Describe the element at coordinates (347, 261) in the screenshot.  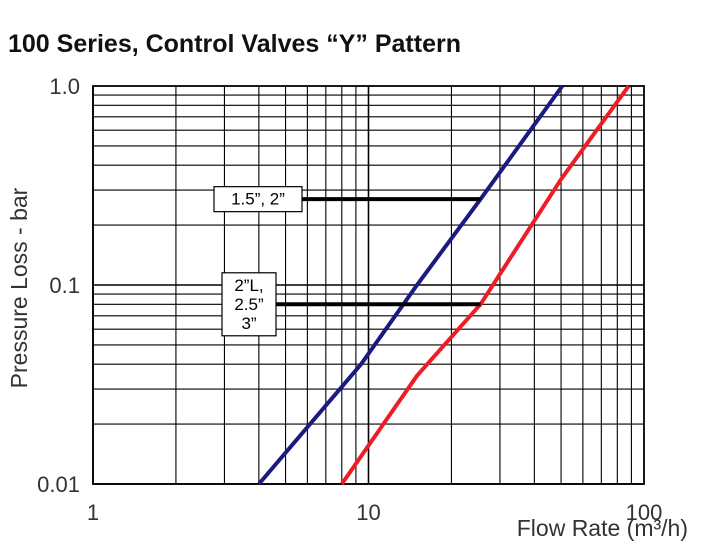
I see `annotation-layer: 1.5”, 2” 2”L,2.5”3”` at that location.